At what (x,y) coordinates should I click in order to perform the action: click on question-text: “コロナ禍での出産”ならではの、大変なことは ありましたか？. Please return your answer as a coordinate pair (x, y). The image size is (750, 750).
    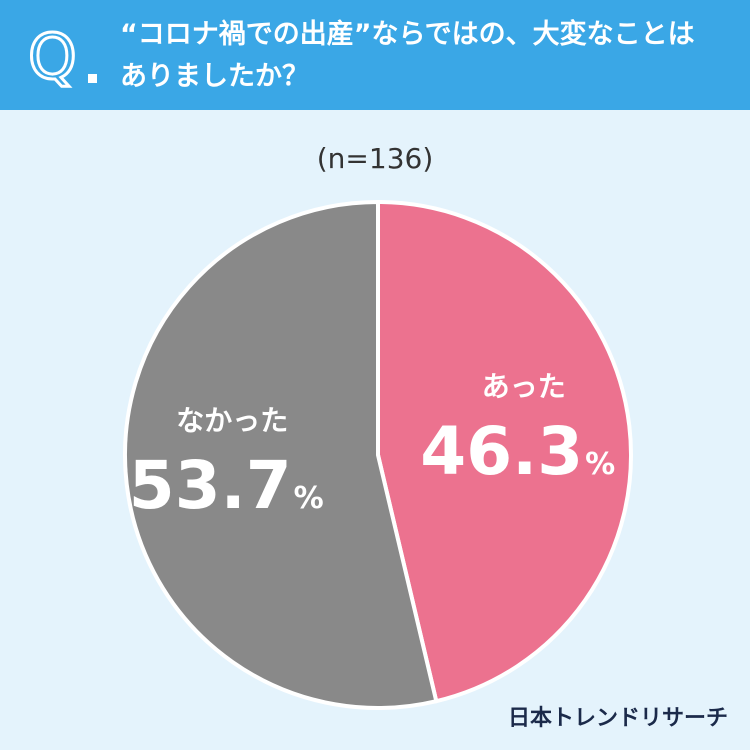
    Looking at the image, I should click on (425, 56).